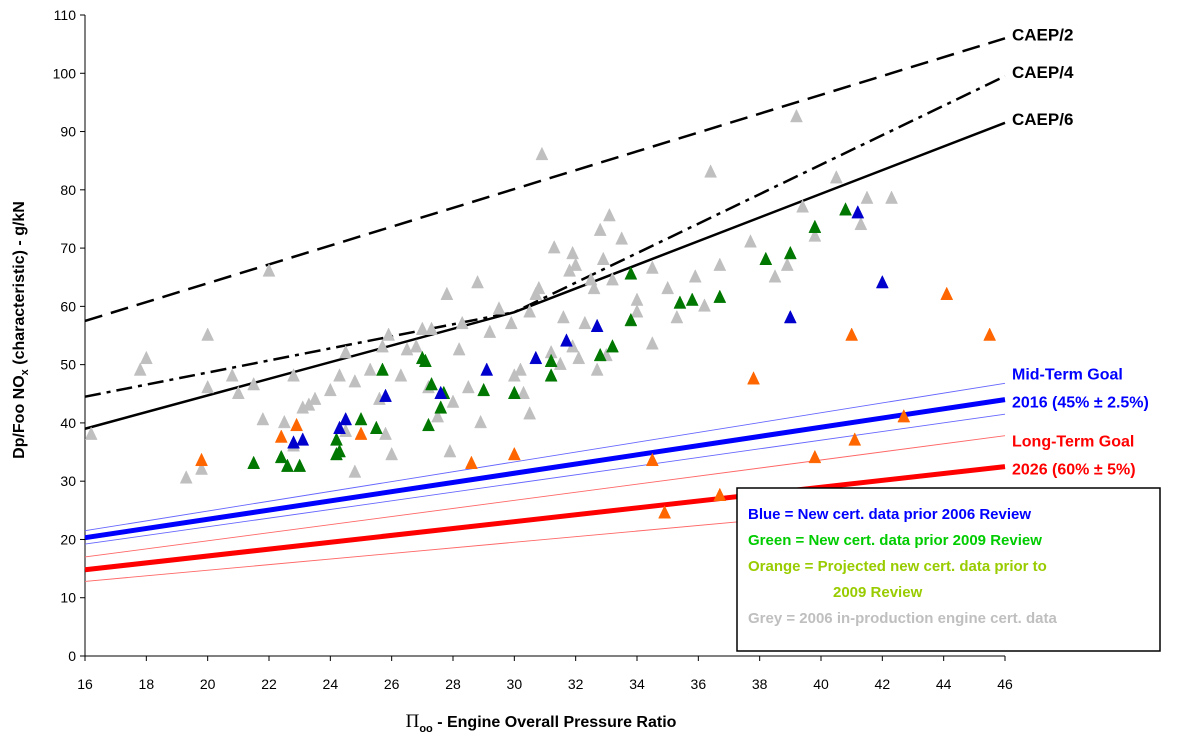  Describe the element at coordinates (821, 684) in the screenshot. I see `x-tick-label: 40` at that location.